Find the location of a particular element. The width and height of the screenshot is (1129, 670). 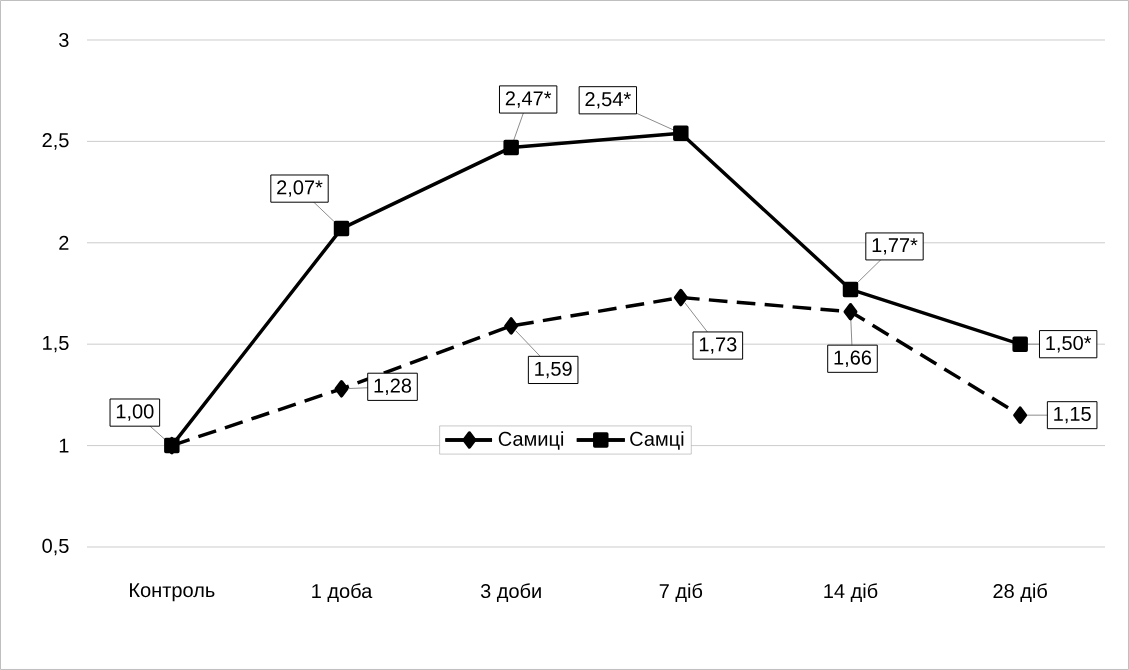

x-tick-label: 14 діб is located at coordinates (851, 592).